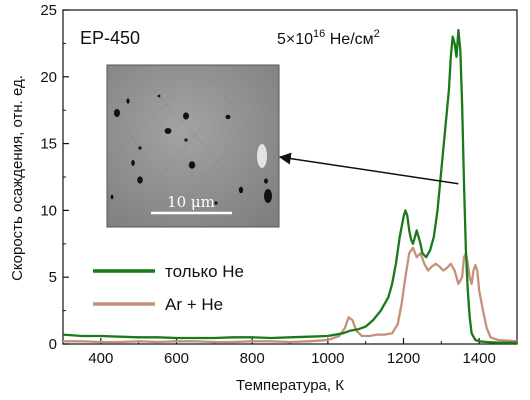 The width and height of the screenshot is (530, 400). I want to click on annotation-arrow, so click(368, 168).